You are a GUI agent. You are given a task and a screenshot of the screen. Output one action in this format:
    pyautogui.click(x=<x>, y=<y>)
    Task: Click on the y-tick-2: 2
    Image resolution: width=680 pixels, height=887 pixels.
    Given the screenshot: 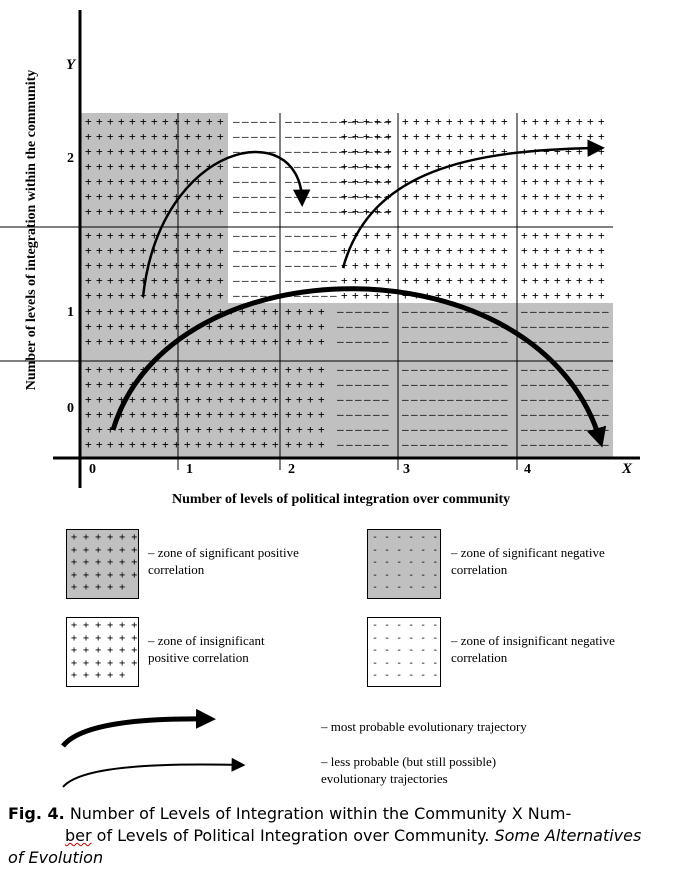 What is the action you would take?
    pyautogui.click(x=70, y=158)
    